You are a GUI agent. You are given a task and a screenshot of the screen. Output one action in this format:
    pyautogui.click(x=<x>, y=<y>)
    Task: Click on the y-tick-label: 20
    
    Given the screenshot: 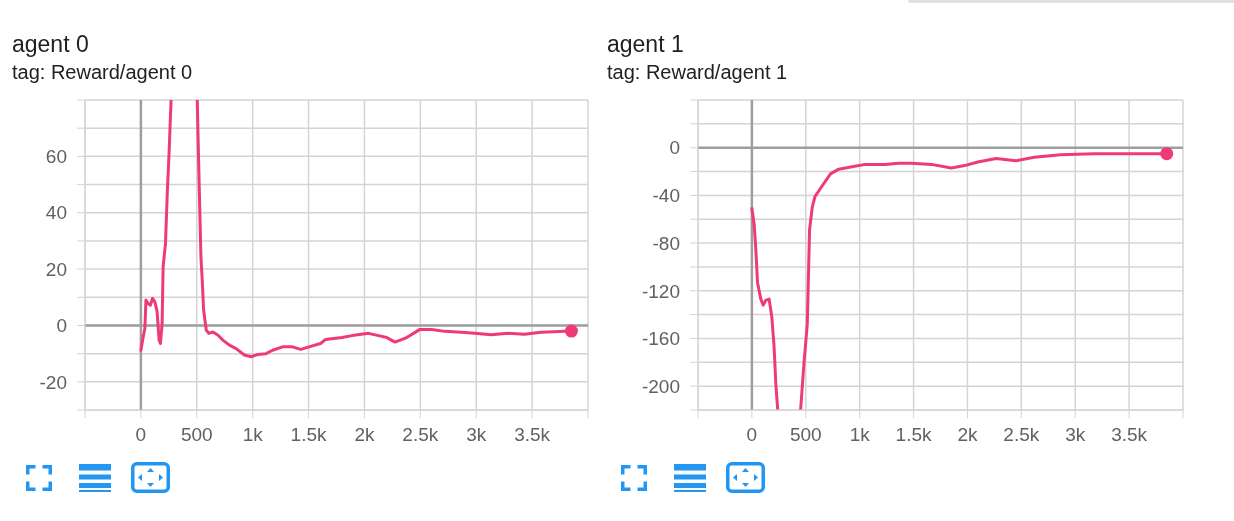 What is the action you would take?
    pyautogui.click(x=56, y=269)
    